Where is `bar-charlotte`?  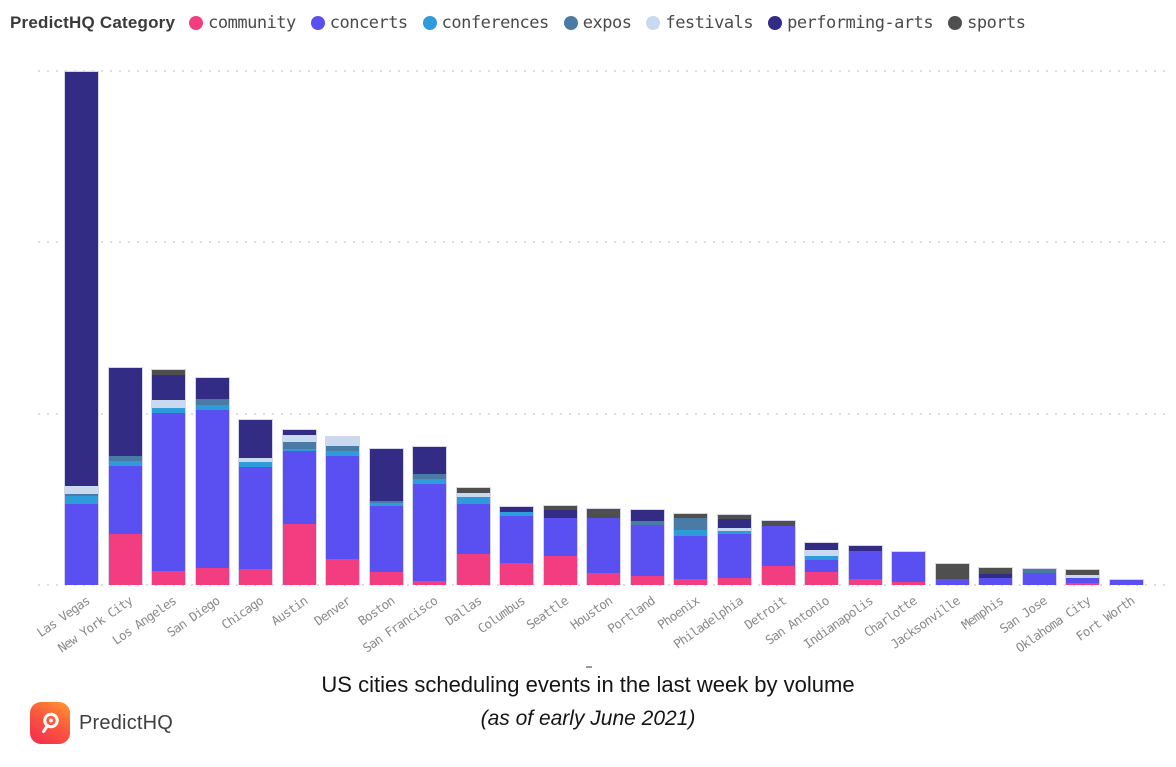 bar-charlotte is located at coordinates (909, 567).